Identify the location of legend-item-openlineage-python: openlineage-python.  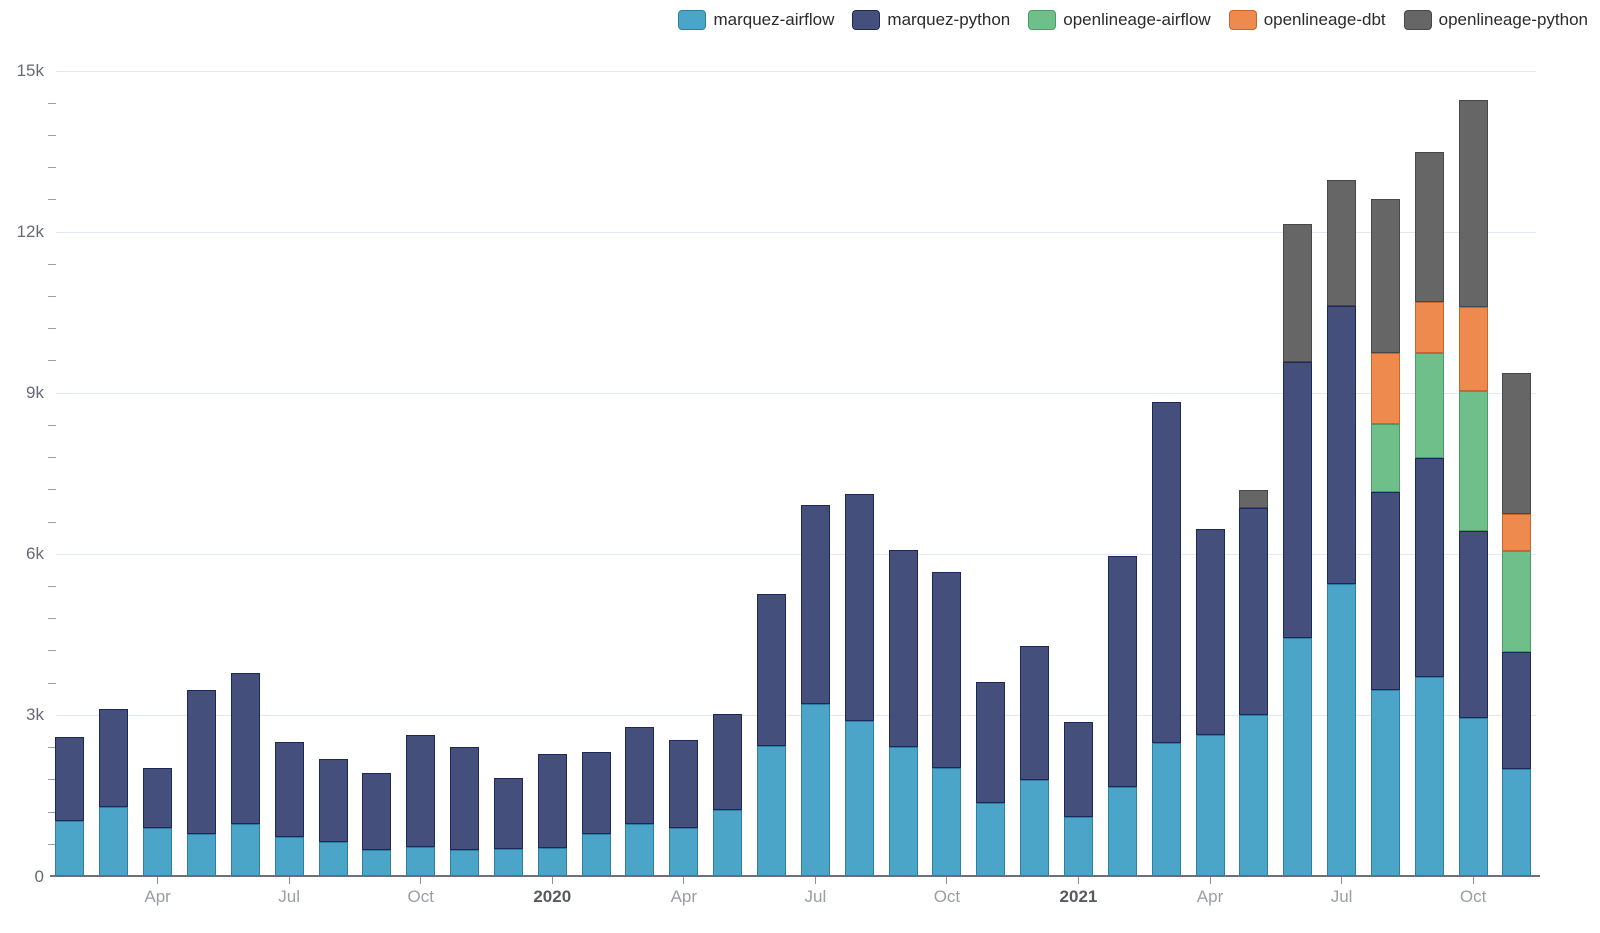
(1495, 20).